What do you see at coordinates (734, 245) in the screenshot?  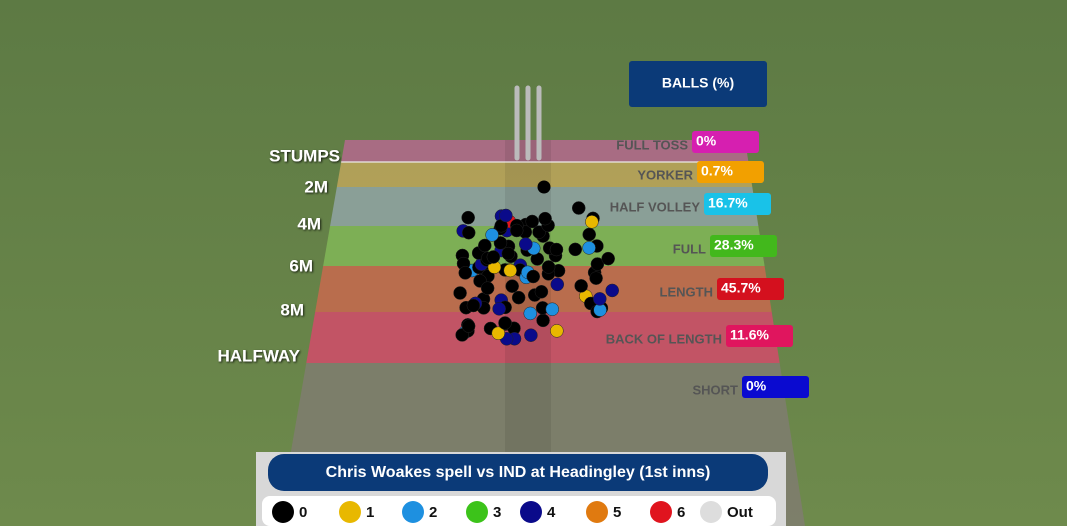 I see `zone-value: 28.3%` at bounding box center [734, 245].